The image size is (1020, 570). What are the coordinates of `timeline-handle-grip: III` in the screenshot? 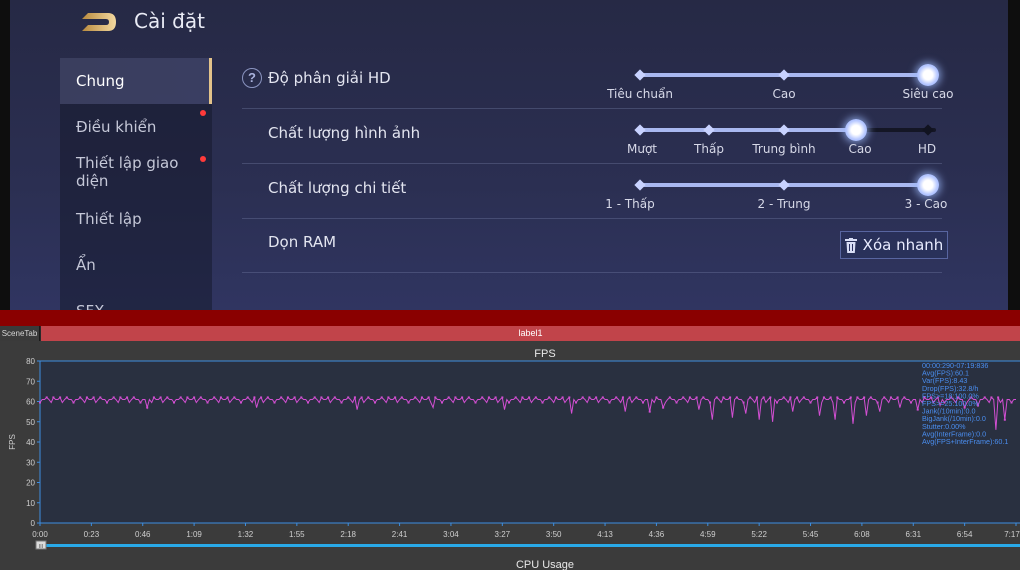 It's located at (41, 547).